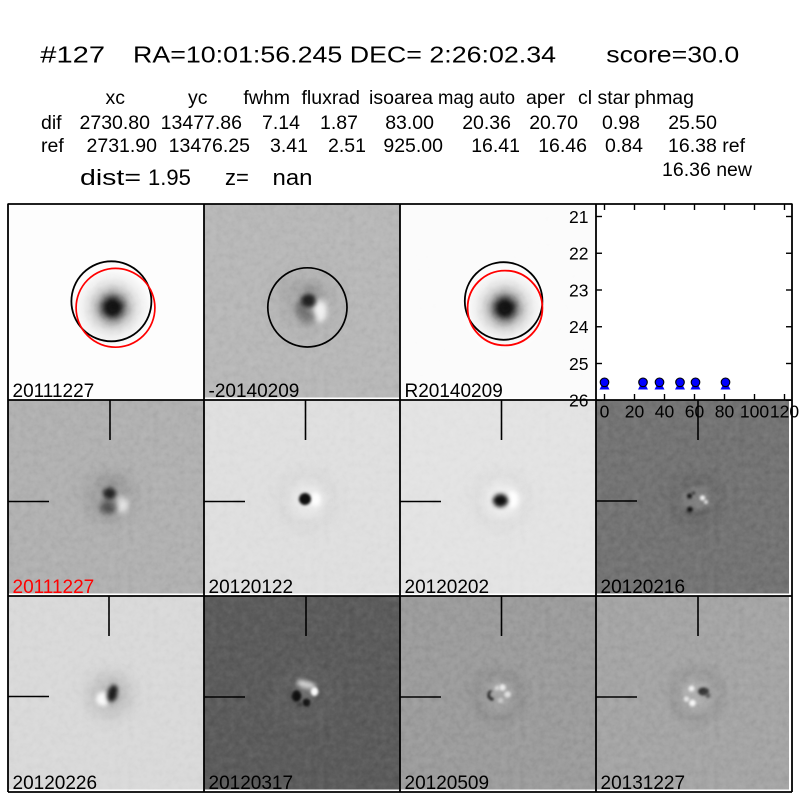 This screenshot has height=800, width=800. What do you see at coordinates (251, 783) in the screenshot?
I see `svg-text: 20120317` at bounding box center [251, 783].